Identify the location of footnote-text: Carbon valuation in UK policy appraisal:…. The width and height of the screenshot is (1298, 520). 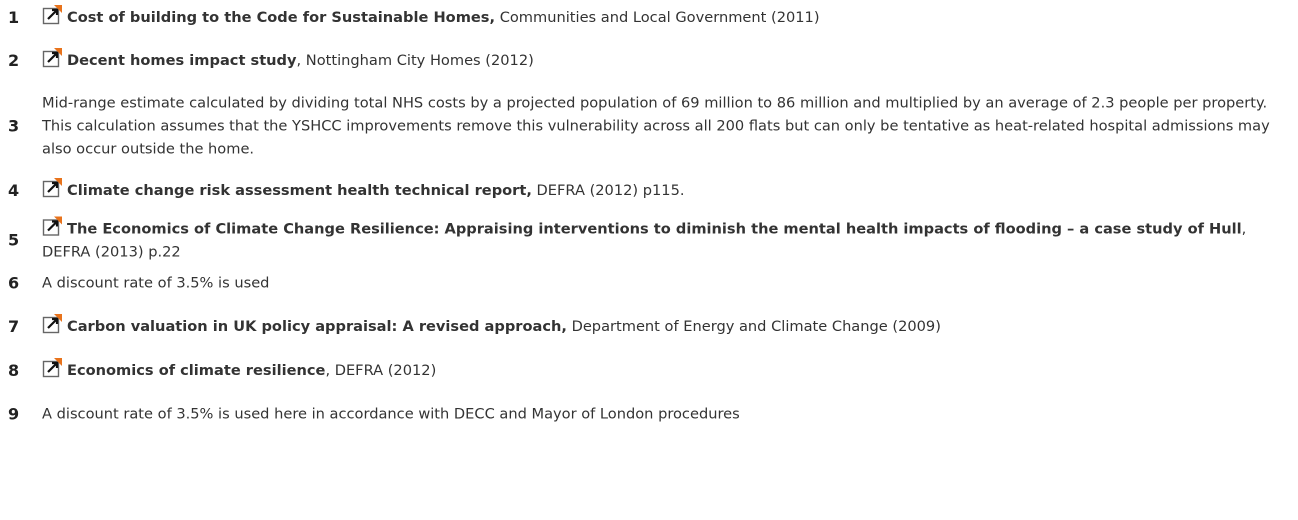
(666, 326).